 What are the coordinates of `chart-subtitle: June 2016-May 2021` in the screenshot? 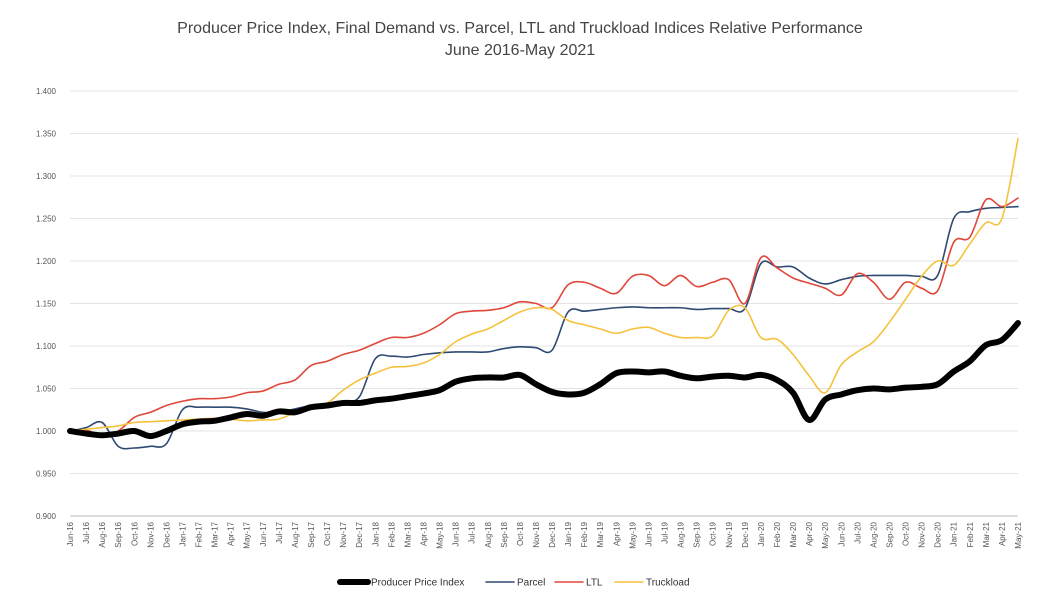 It's located at (520, 50).